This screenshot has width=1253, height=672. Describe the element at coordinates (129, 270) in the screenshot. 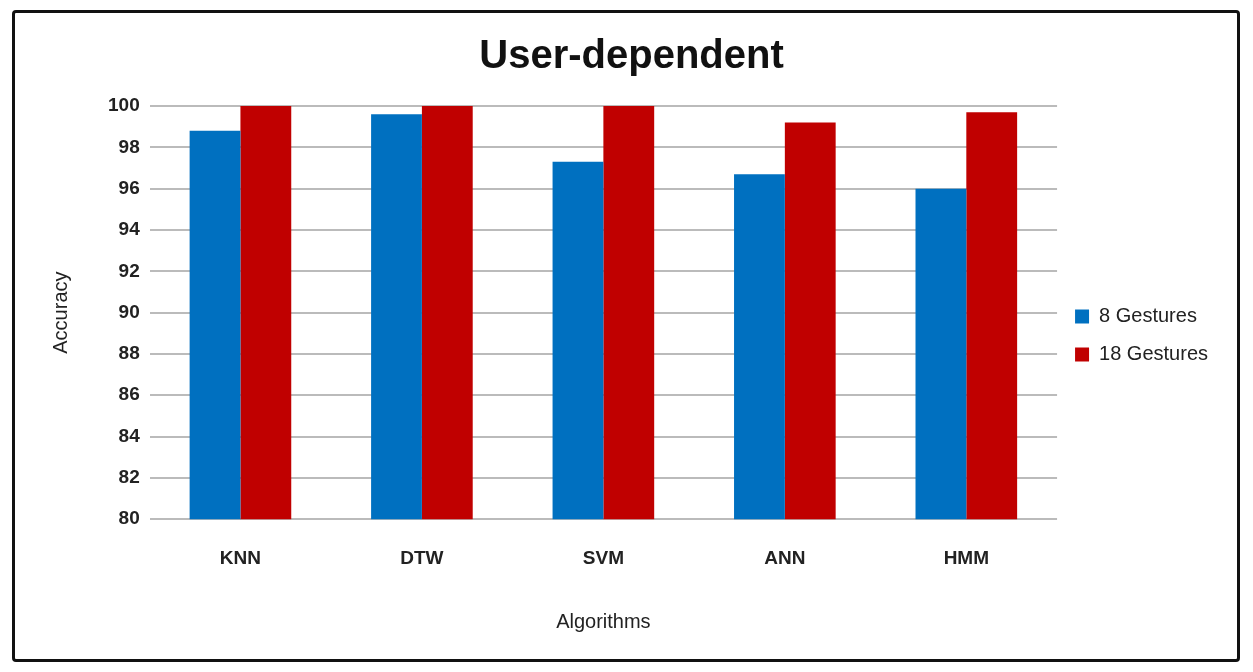

I see `y-tick-label: 92` at that location.